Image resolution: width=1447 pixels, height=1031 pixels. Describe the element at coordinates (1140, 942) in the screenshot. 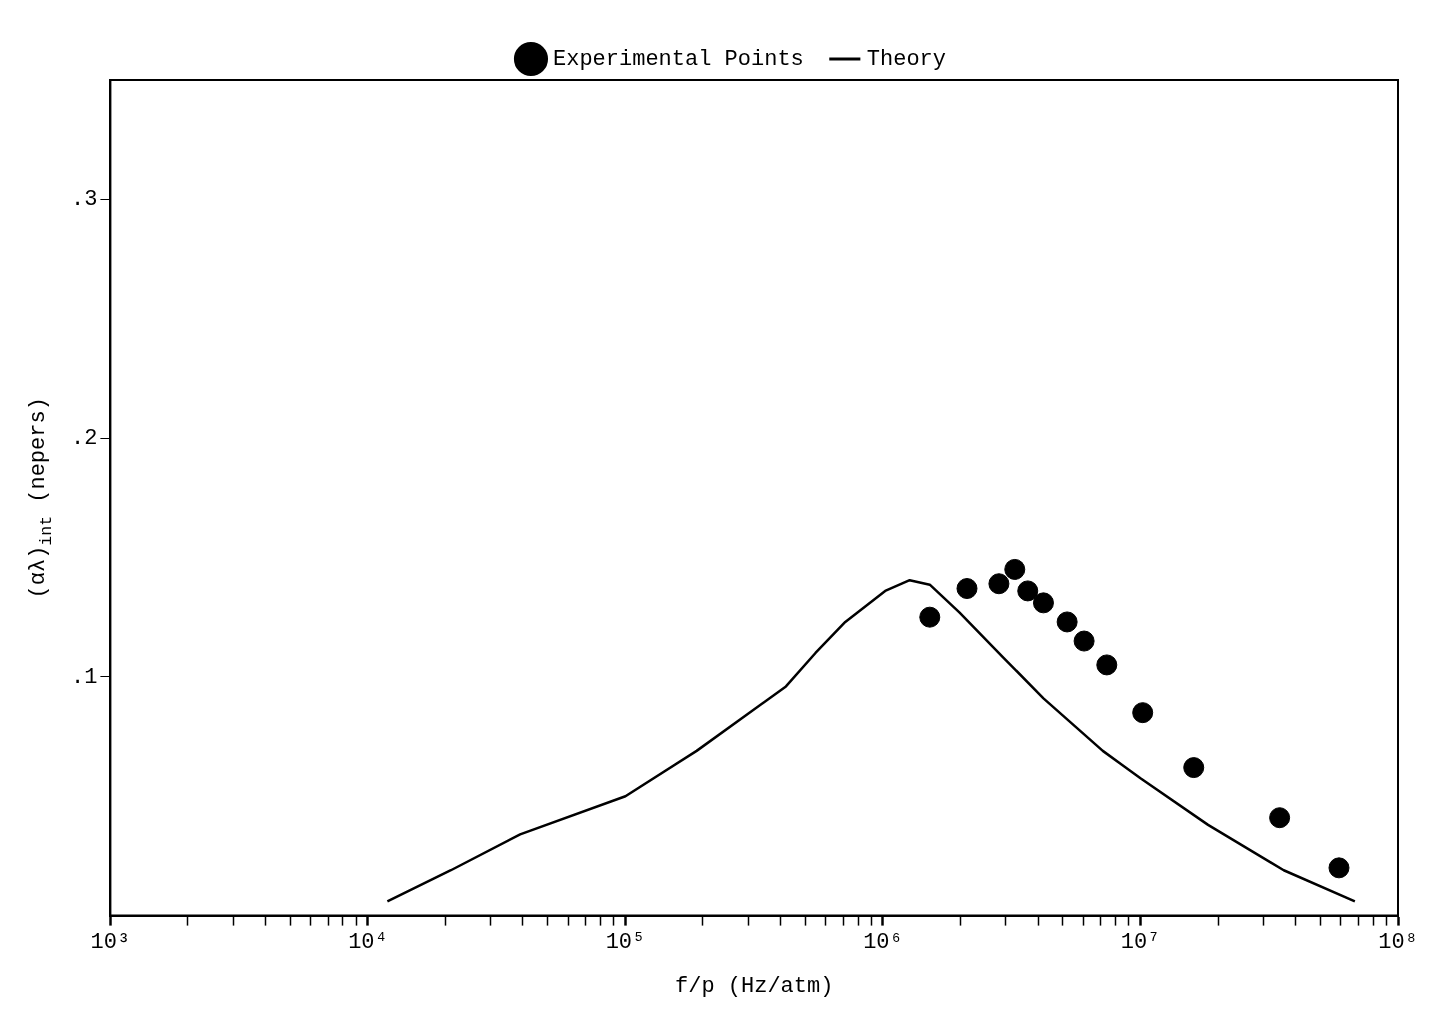

I see `x-tick-label: 10⁷` at that location.